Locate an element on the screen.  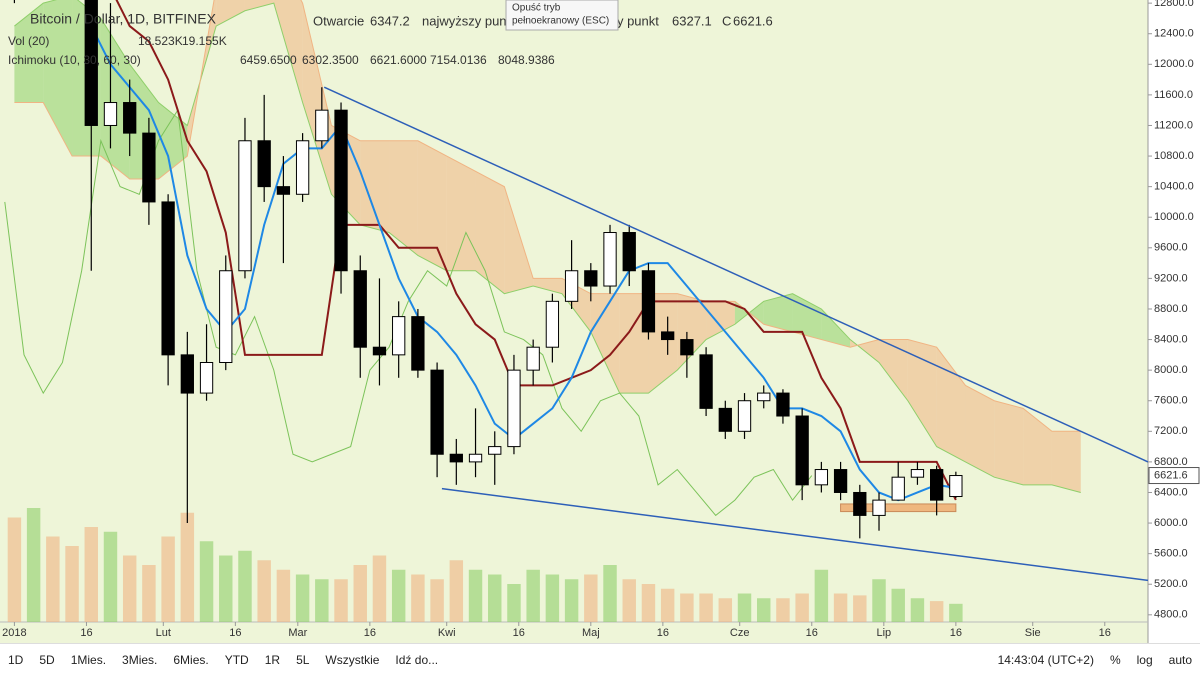
range-button: 6Mies. is located at coordinates (191, 659).